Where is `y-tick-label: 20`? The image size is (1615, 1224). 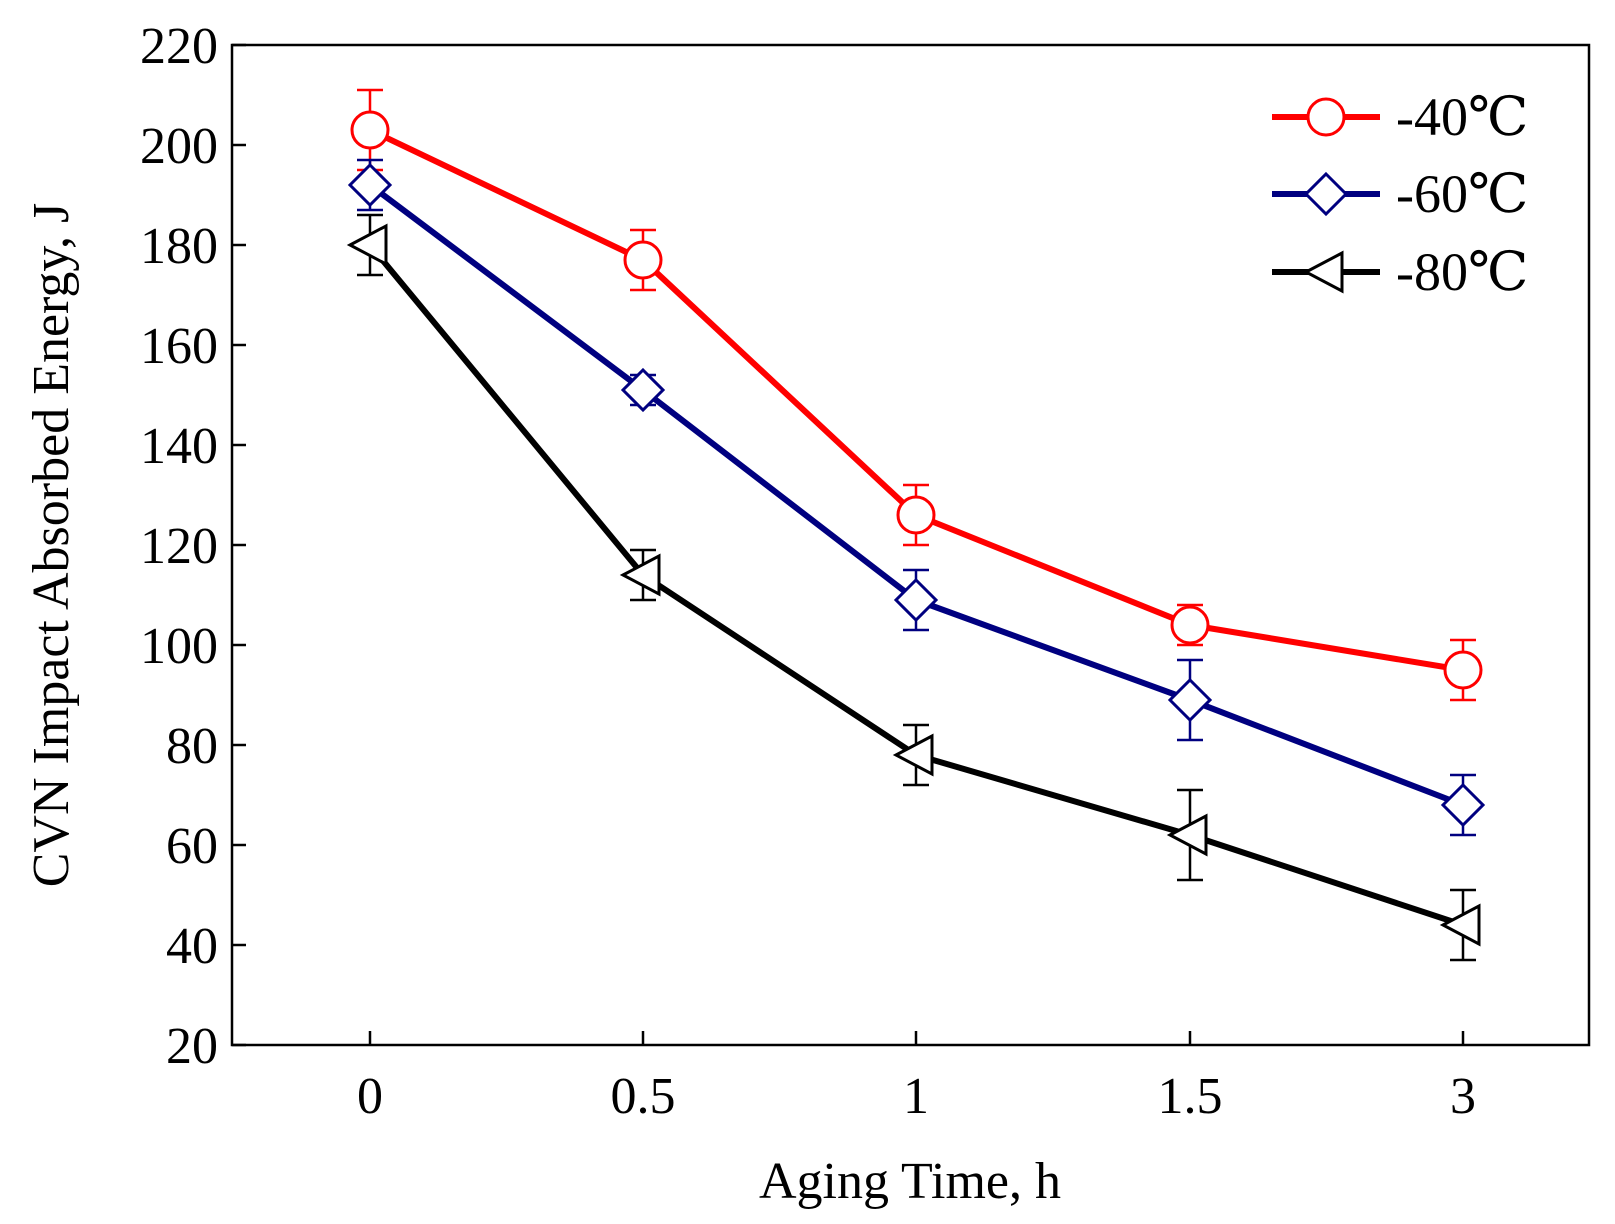
y-tick-label: 20 is located at coordinates (192, 1046).